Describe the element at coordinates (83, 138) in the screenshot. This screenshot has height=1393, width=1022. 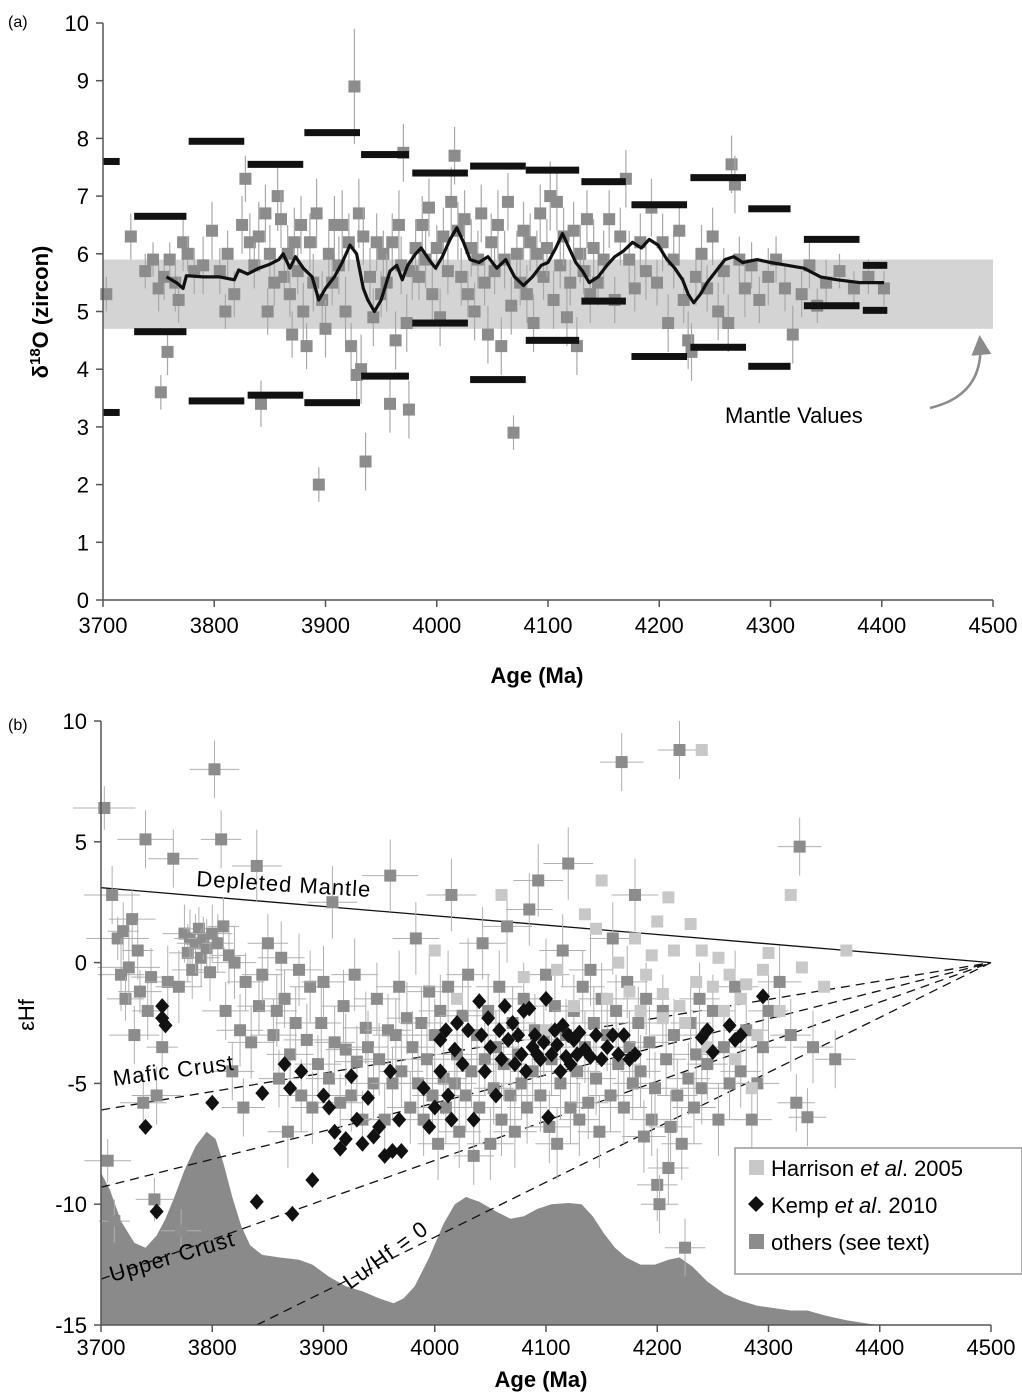
I see `panel-a-y-tick-label: 8` at that location.